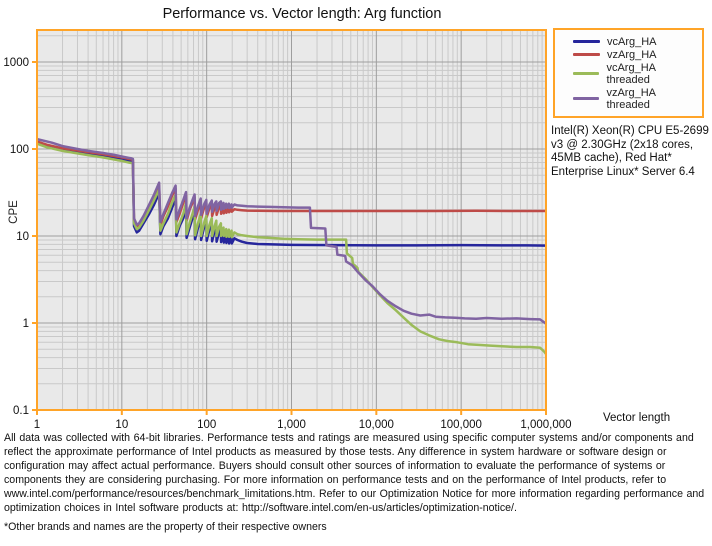 The width and height of the screenshot is (712, 546). What do you see at coordinates (37, 424) in the screenshot?
I see `x-tick-label: 1` at bounding box center [37, 424].